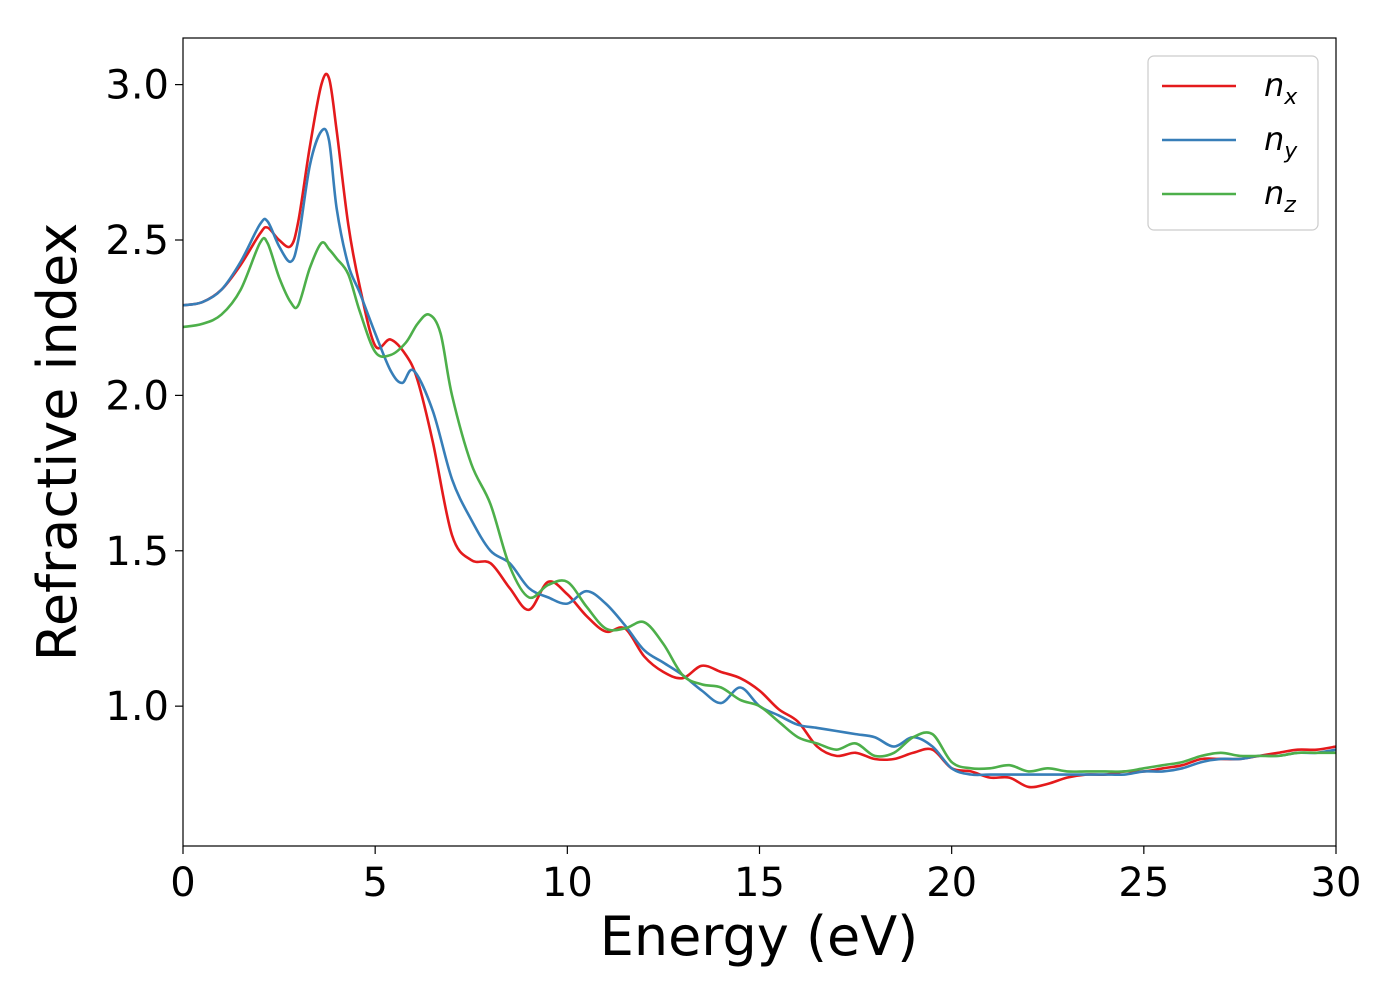  I want to click on x-tick-label: 20, so click(951, 883).